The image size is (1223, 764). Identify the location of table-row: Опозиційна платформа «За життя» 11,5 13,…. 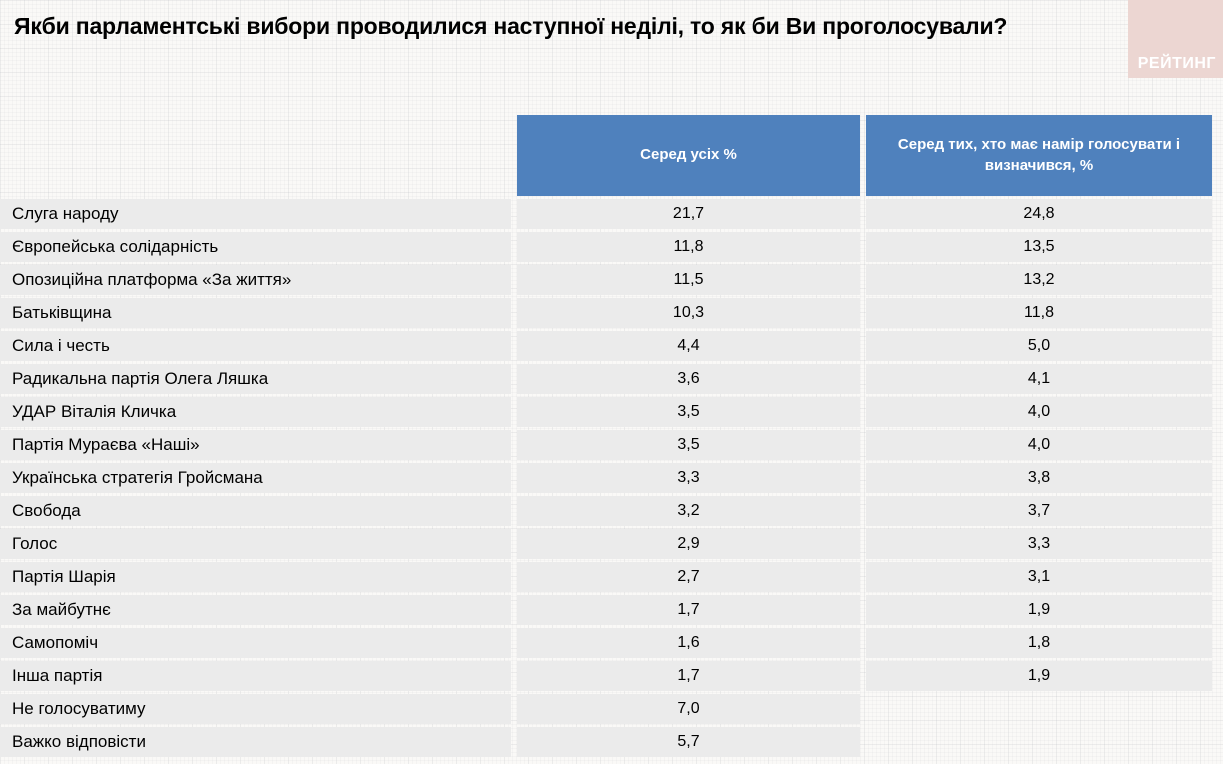
(606, 280).